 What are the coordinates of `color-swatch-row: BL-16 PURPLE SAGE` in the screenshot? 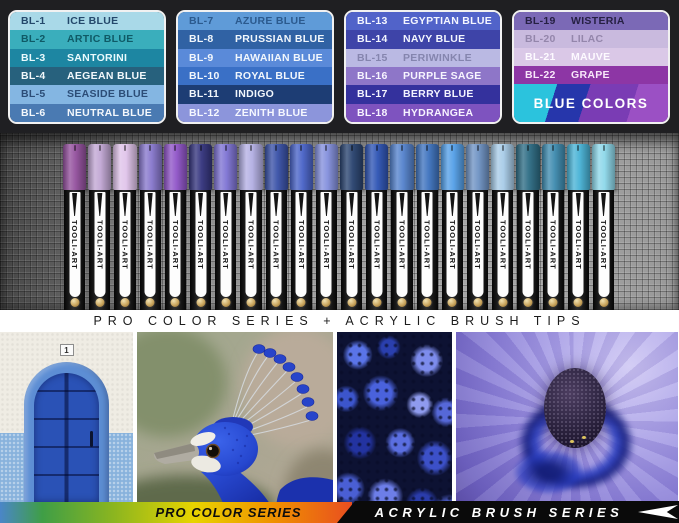 It's located at (423, 76).